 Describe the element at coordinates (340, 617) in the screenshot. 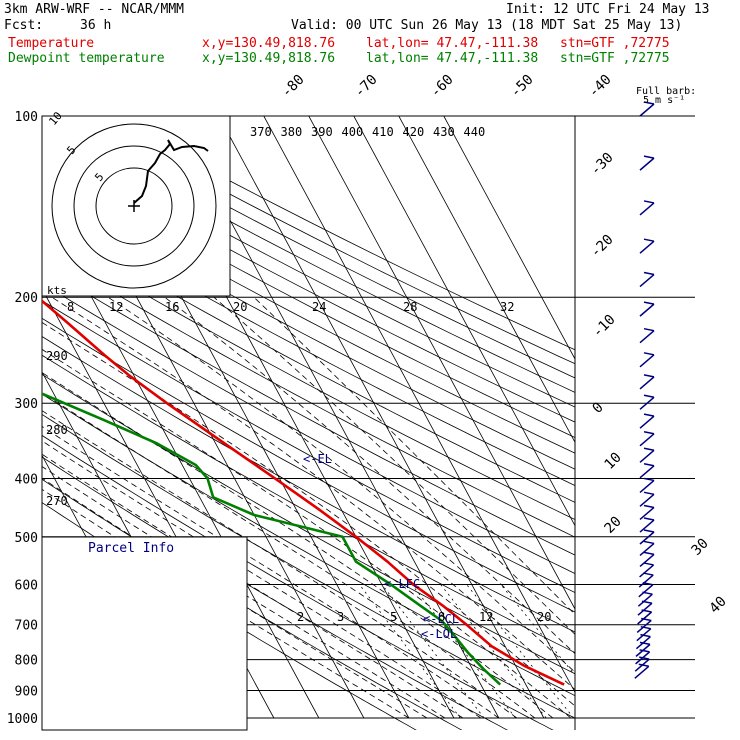

I see `mixing-ratio-label: 3` at that location.